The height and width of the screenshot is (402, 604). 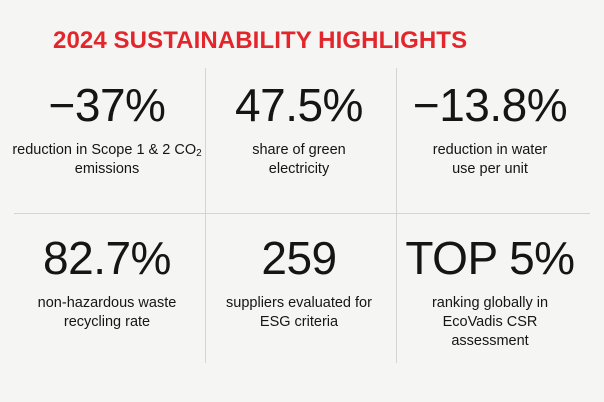 I want to click on metric-value: −37%, so click(x=107, y=105).